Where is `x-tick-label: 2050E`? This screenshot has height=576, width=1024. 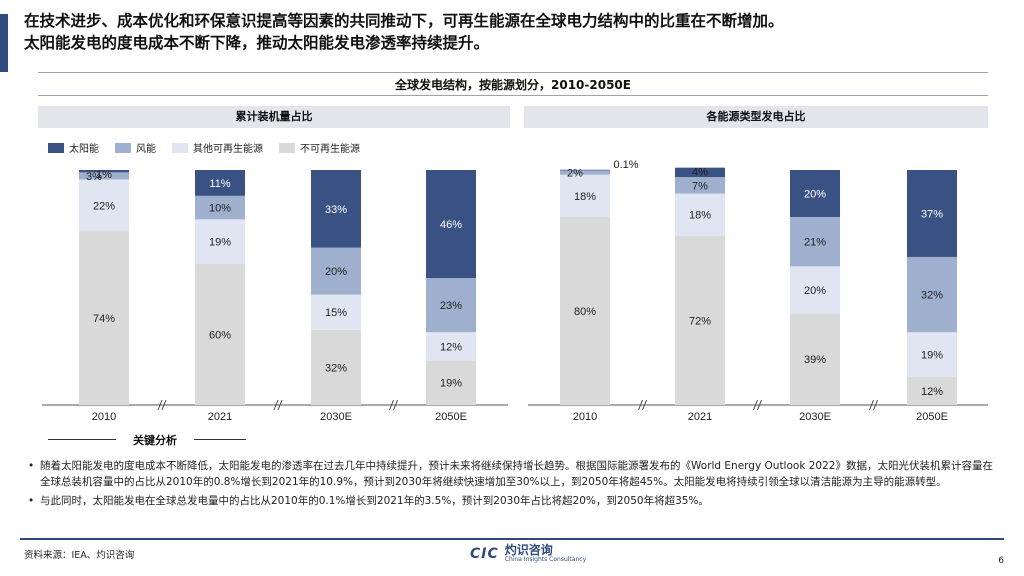
x-tick-label: 2050E is located at coordinates (932, 417).